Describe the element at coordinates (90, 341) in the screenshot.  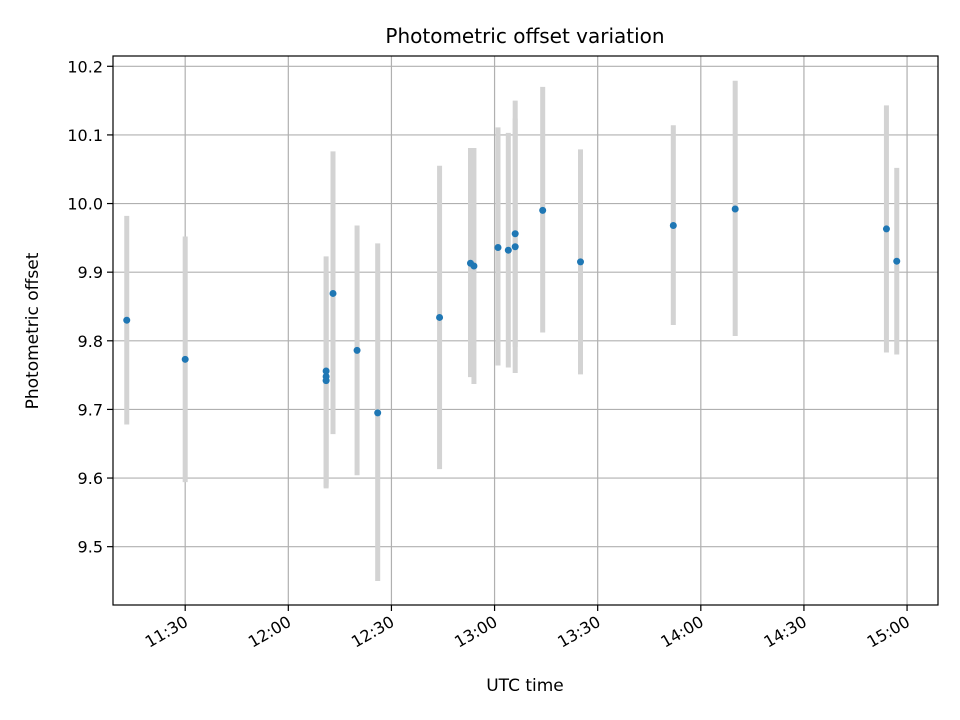
I see `y-tick-label: 9.8` at that location.